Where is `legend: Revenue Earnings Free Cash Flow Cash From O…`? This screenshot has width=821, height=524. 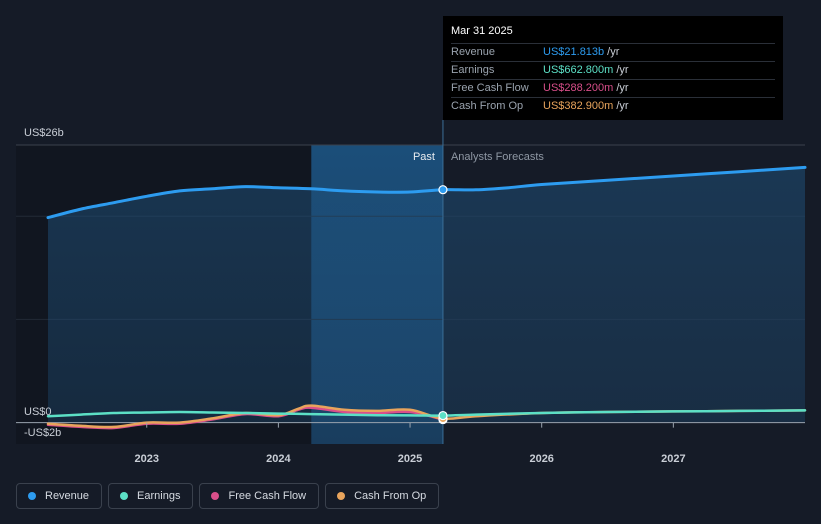 legend: Revenue Earnings Free Cash Flow Cash From O… is located at coordinates (228, 496).